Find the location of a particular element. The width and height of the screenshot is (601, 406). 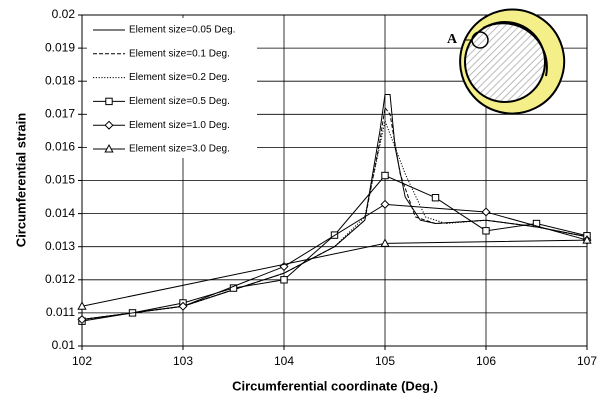

y-tick-label: 0.016 is located at coordinates (60, 147).